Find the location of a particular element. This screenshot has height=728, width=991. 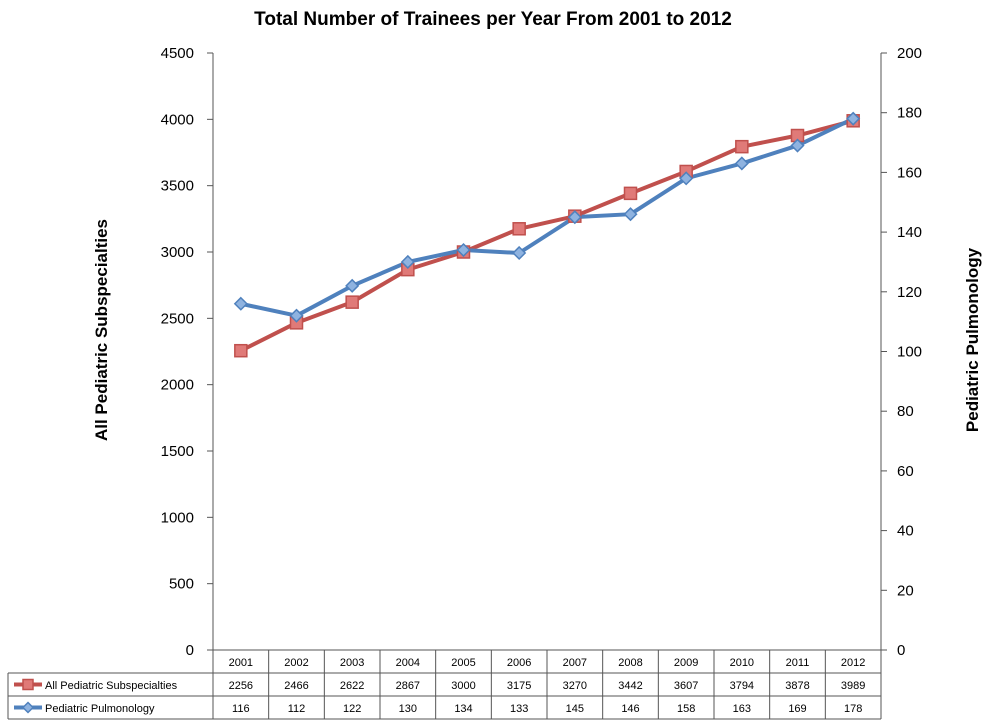

right-tick-label: 180 is located at coordinates (909, 113).